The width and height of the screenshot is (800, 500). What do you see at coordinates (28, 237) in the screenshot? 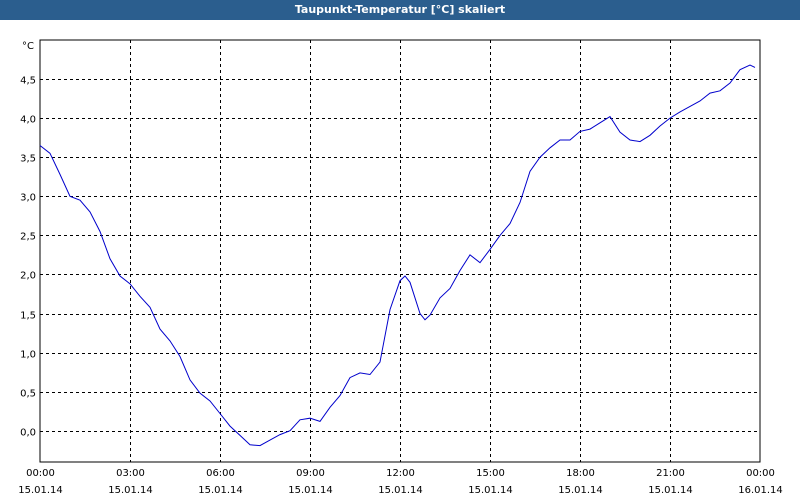
I see `y-tick-label: 2,5` at bounding box center [28, 237].